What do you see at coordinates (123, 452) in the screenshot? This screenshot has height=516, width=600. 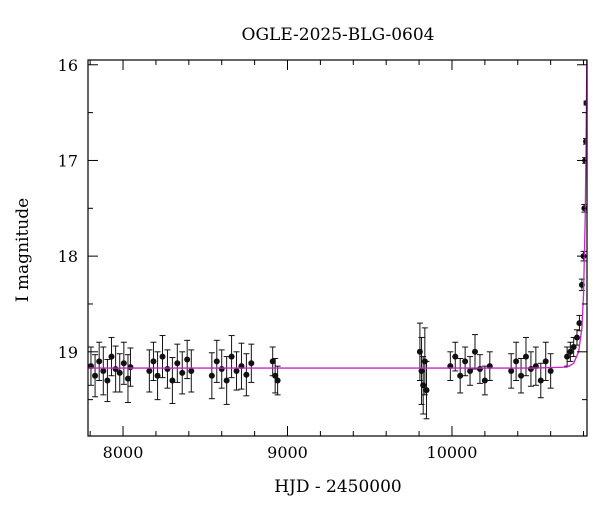 I see `x-tick-label: 8000` at bounding box center [123, 452].